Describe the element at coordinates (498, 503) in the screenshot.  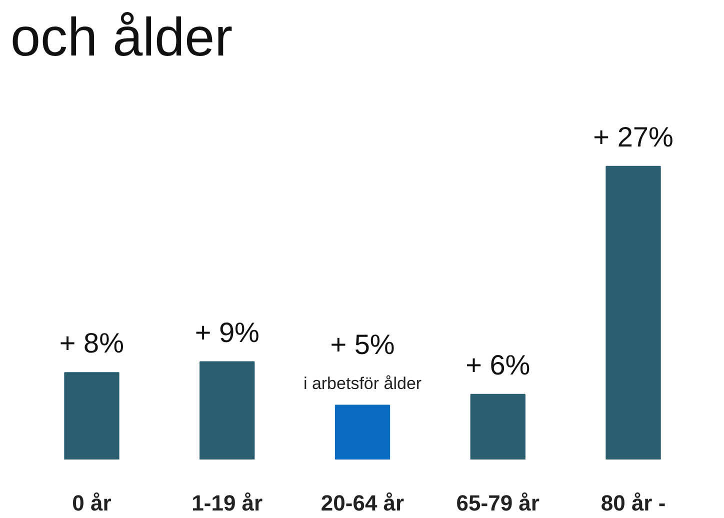
I see `x-tick-label: 65-79 år` at that location.